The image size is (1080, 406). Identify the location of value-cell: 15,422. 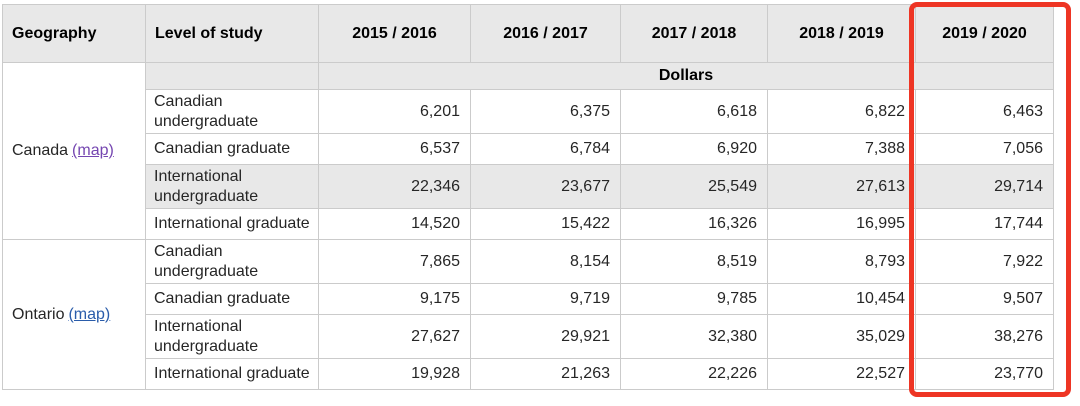
(545, 224).